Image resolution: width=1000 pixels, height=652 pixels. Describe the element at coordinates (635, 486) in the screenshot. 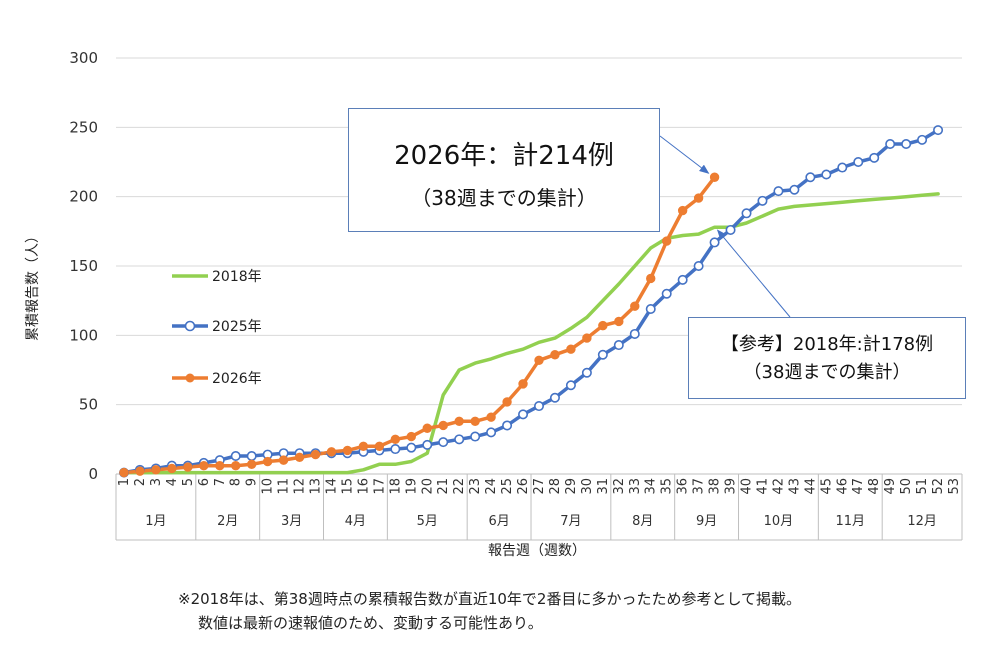

I see `x-tick-label: 33` at that location.